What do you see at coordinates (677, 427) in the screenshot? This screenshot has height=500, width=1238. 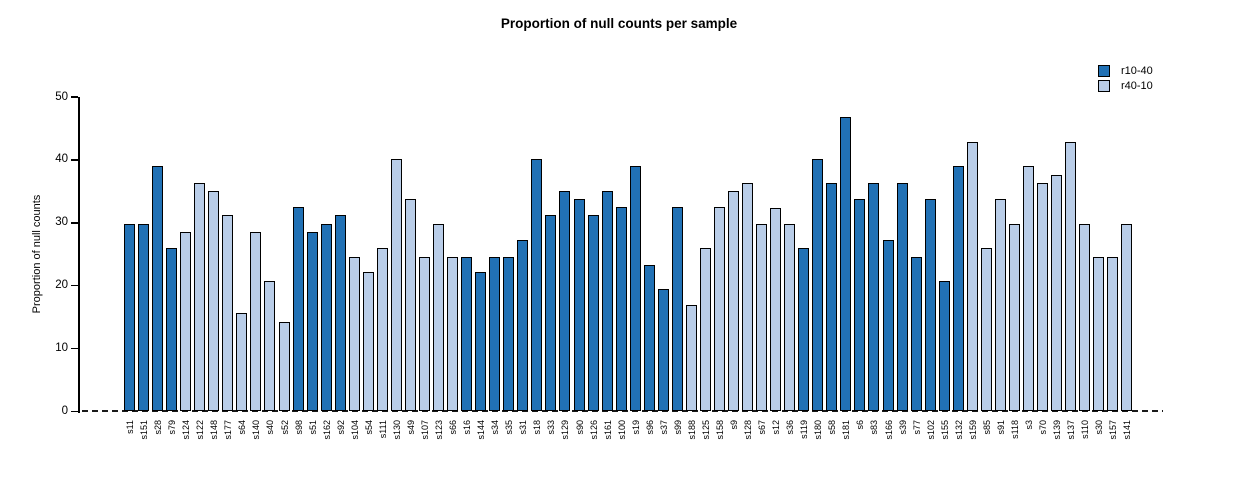 I see `x-tick-label: s99` at bounding box center [677, 427].